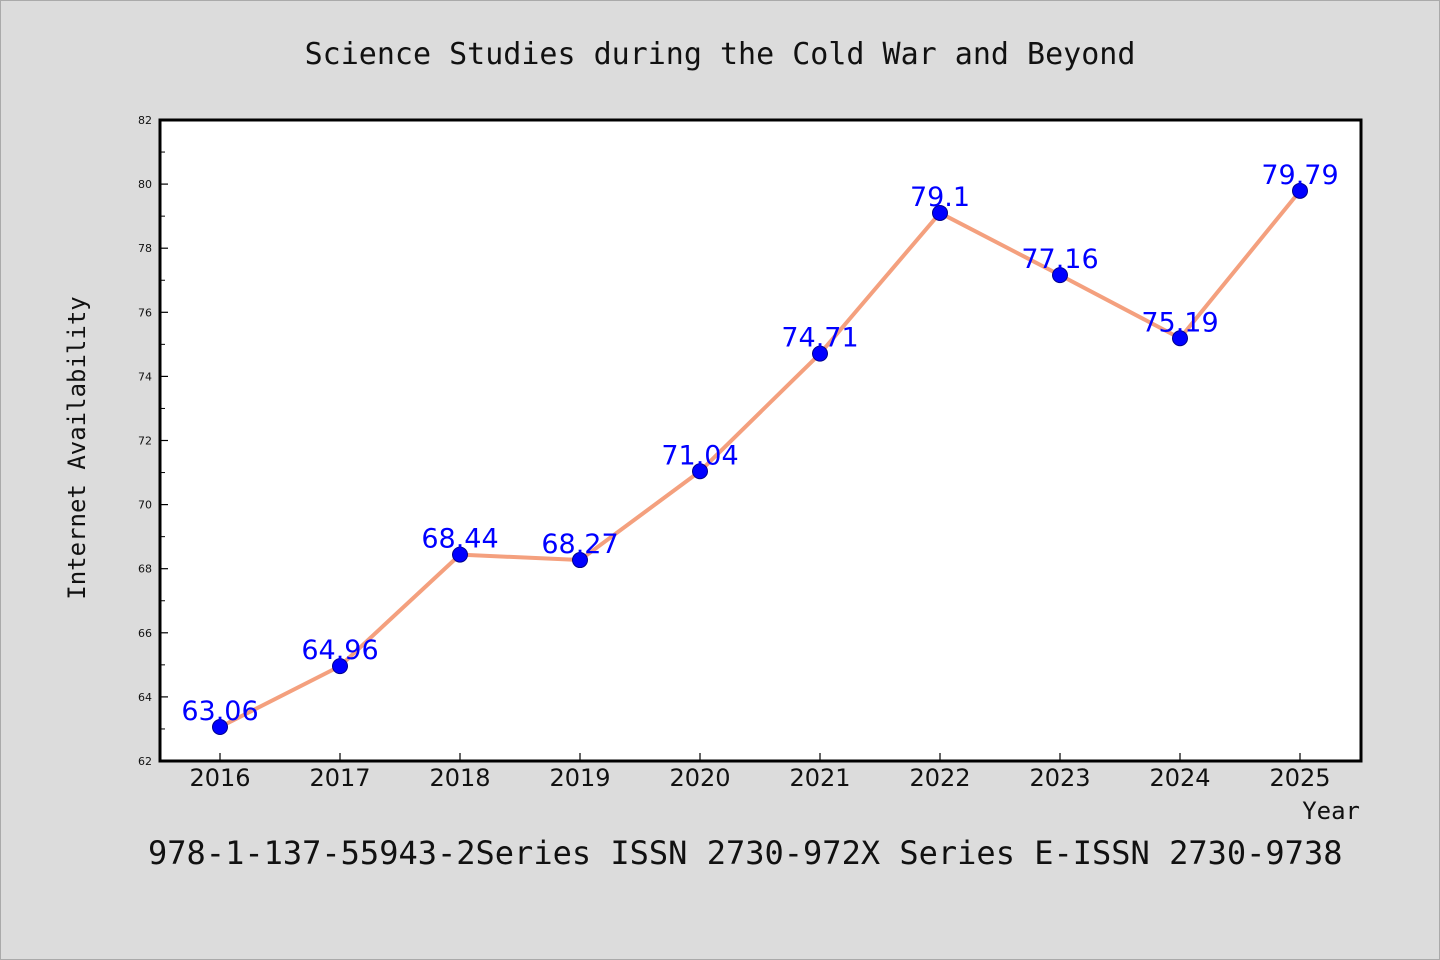 Image resolution: width=1440 pixels, height=960 pixels. Describe the element at coordinates (1299, 778) in the screenshot. I see `x-tick-label: 2025` at that location.